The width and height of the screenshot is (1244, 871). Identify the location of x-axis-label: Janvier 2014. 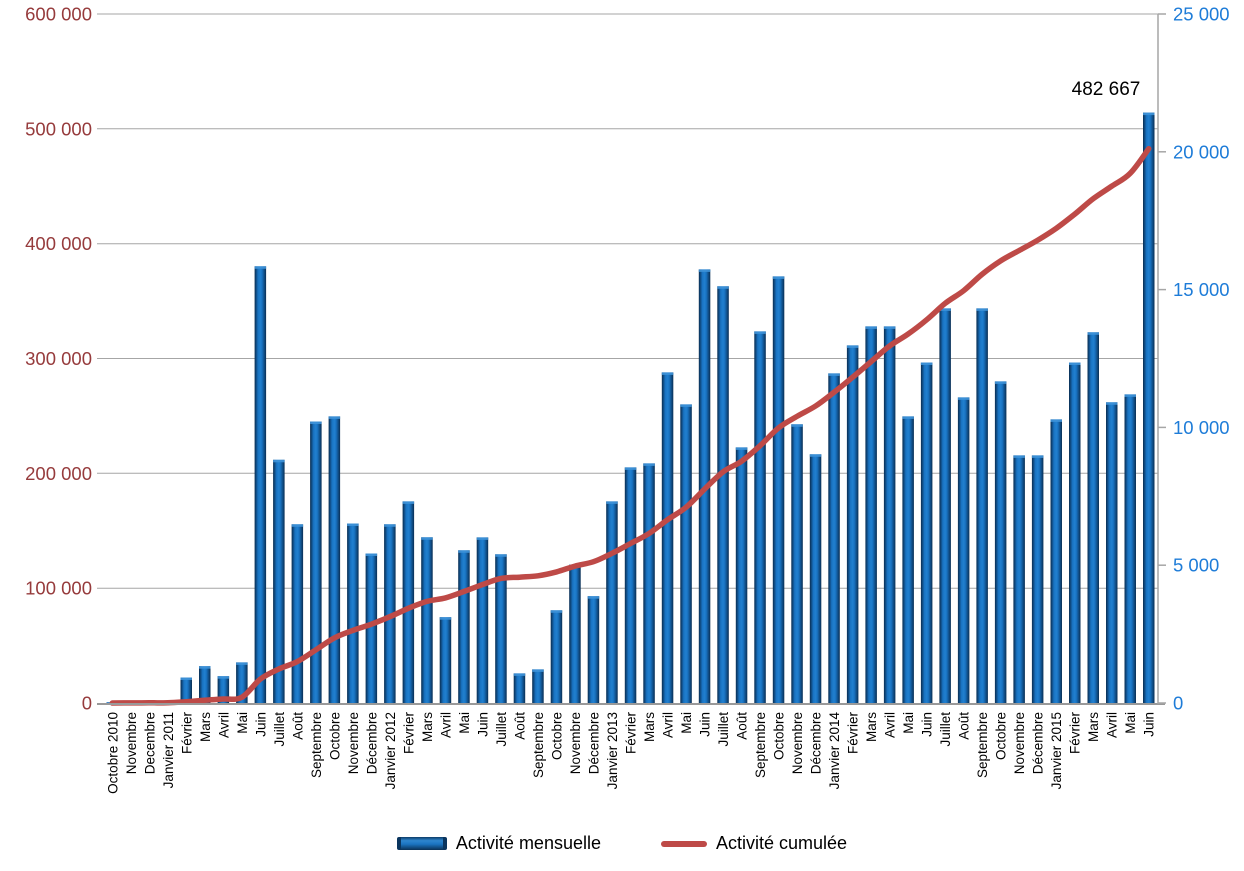
(834, 751).